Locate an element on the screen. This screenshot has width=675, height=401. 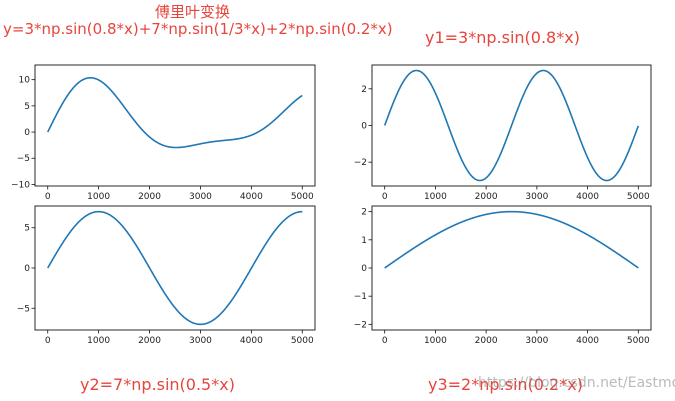
y-tick-label: 1 is located at coordinates (364, 241).